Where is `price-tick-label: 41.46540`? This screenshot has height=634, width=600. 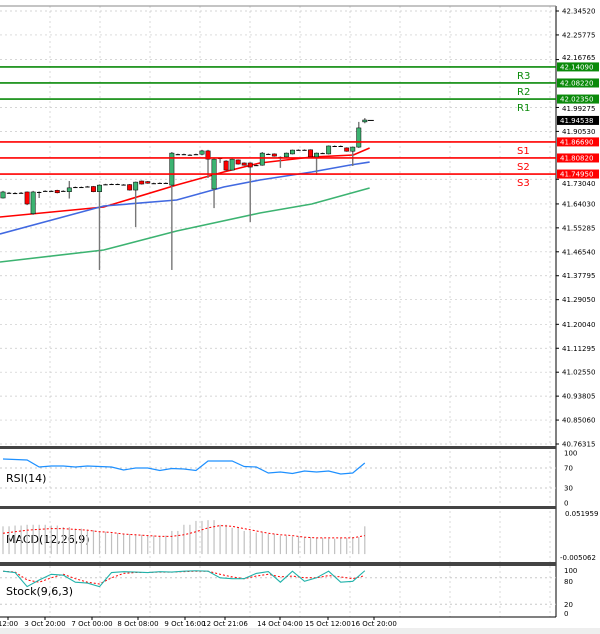 price-tick-label: 41.46540 is located at coordinates (578, 252).